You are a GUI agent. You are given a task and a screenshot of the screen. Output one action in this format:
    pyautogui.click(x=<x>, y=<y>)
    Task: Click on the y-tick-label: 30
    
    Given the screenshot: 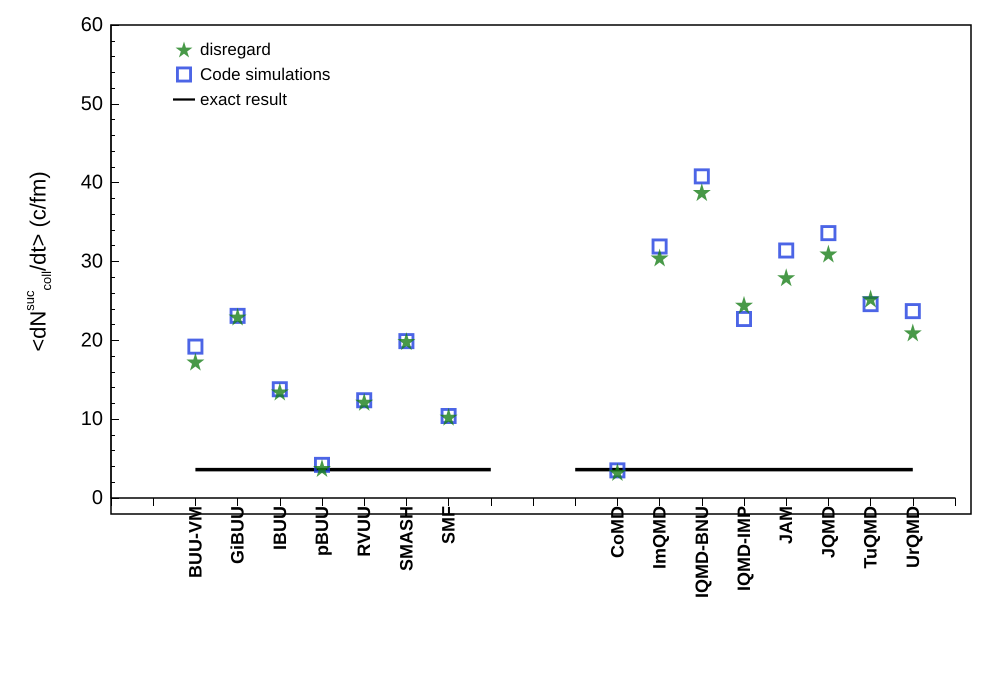 What is the action you would take?
    pyautogui.click(x=91, y=261)
    